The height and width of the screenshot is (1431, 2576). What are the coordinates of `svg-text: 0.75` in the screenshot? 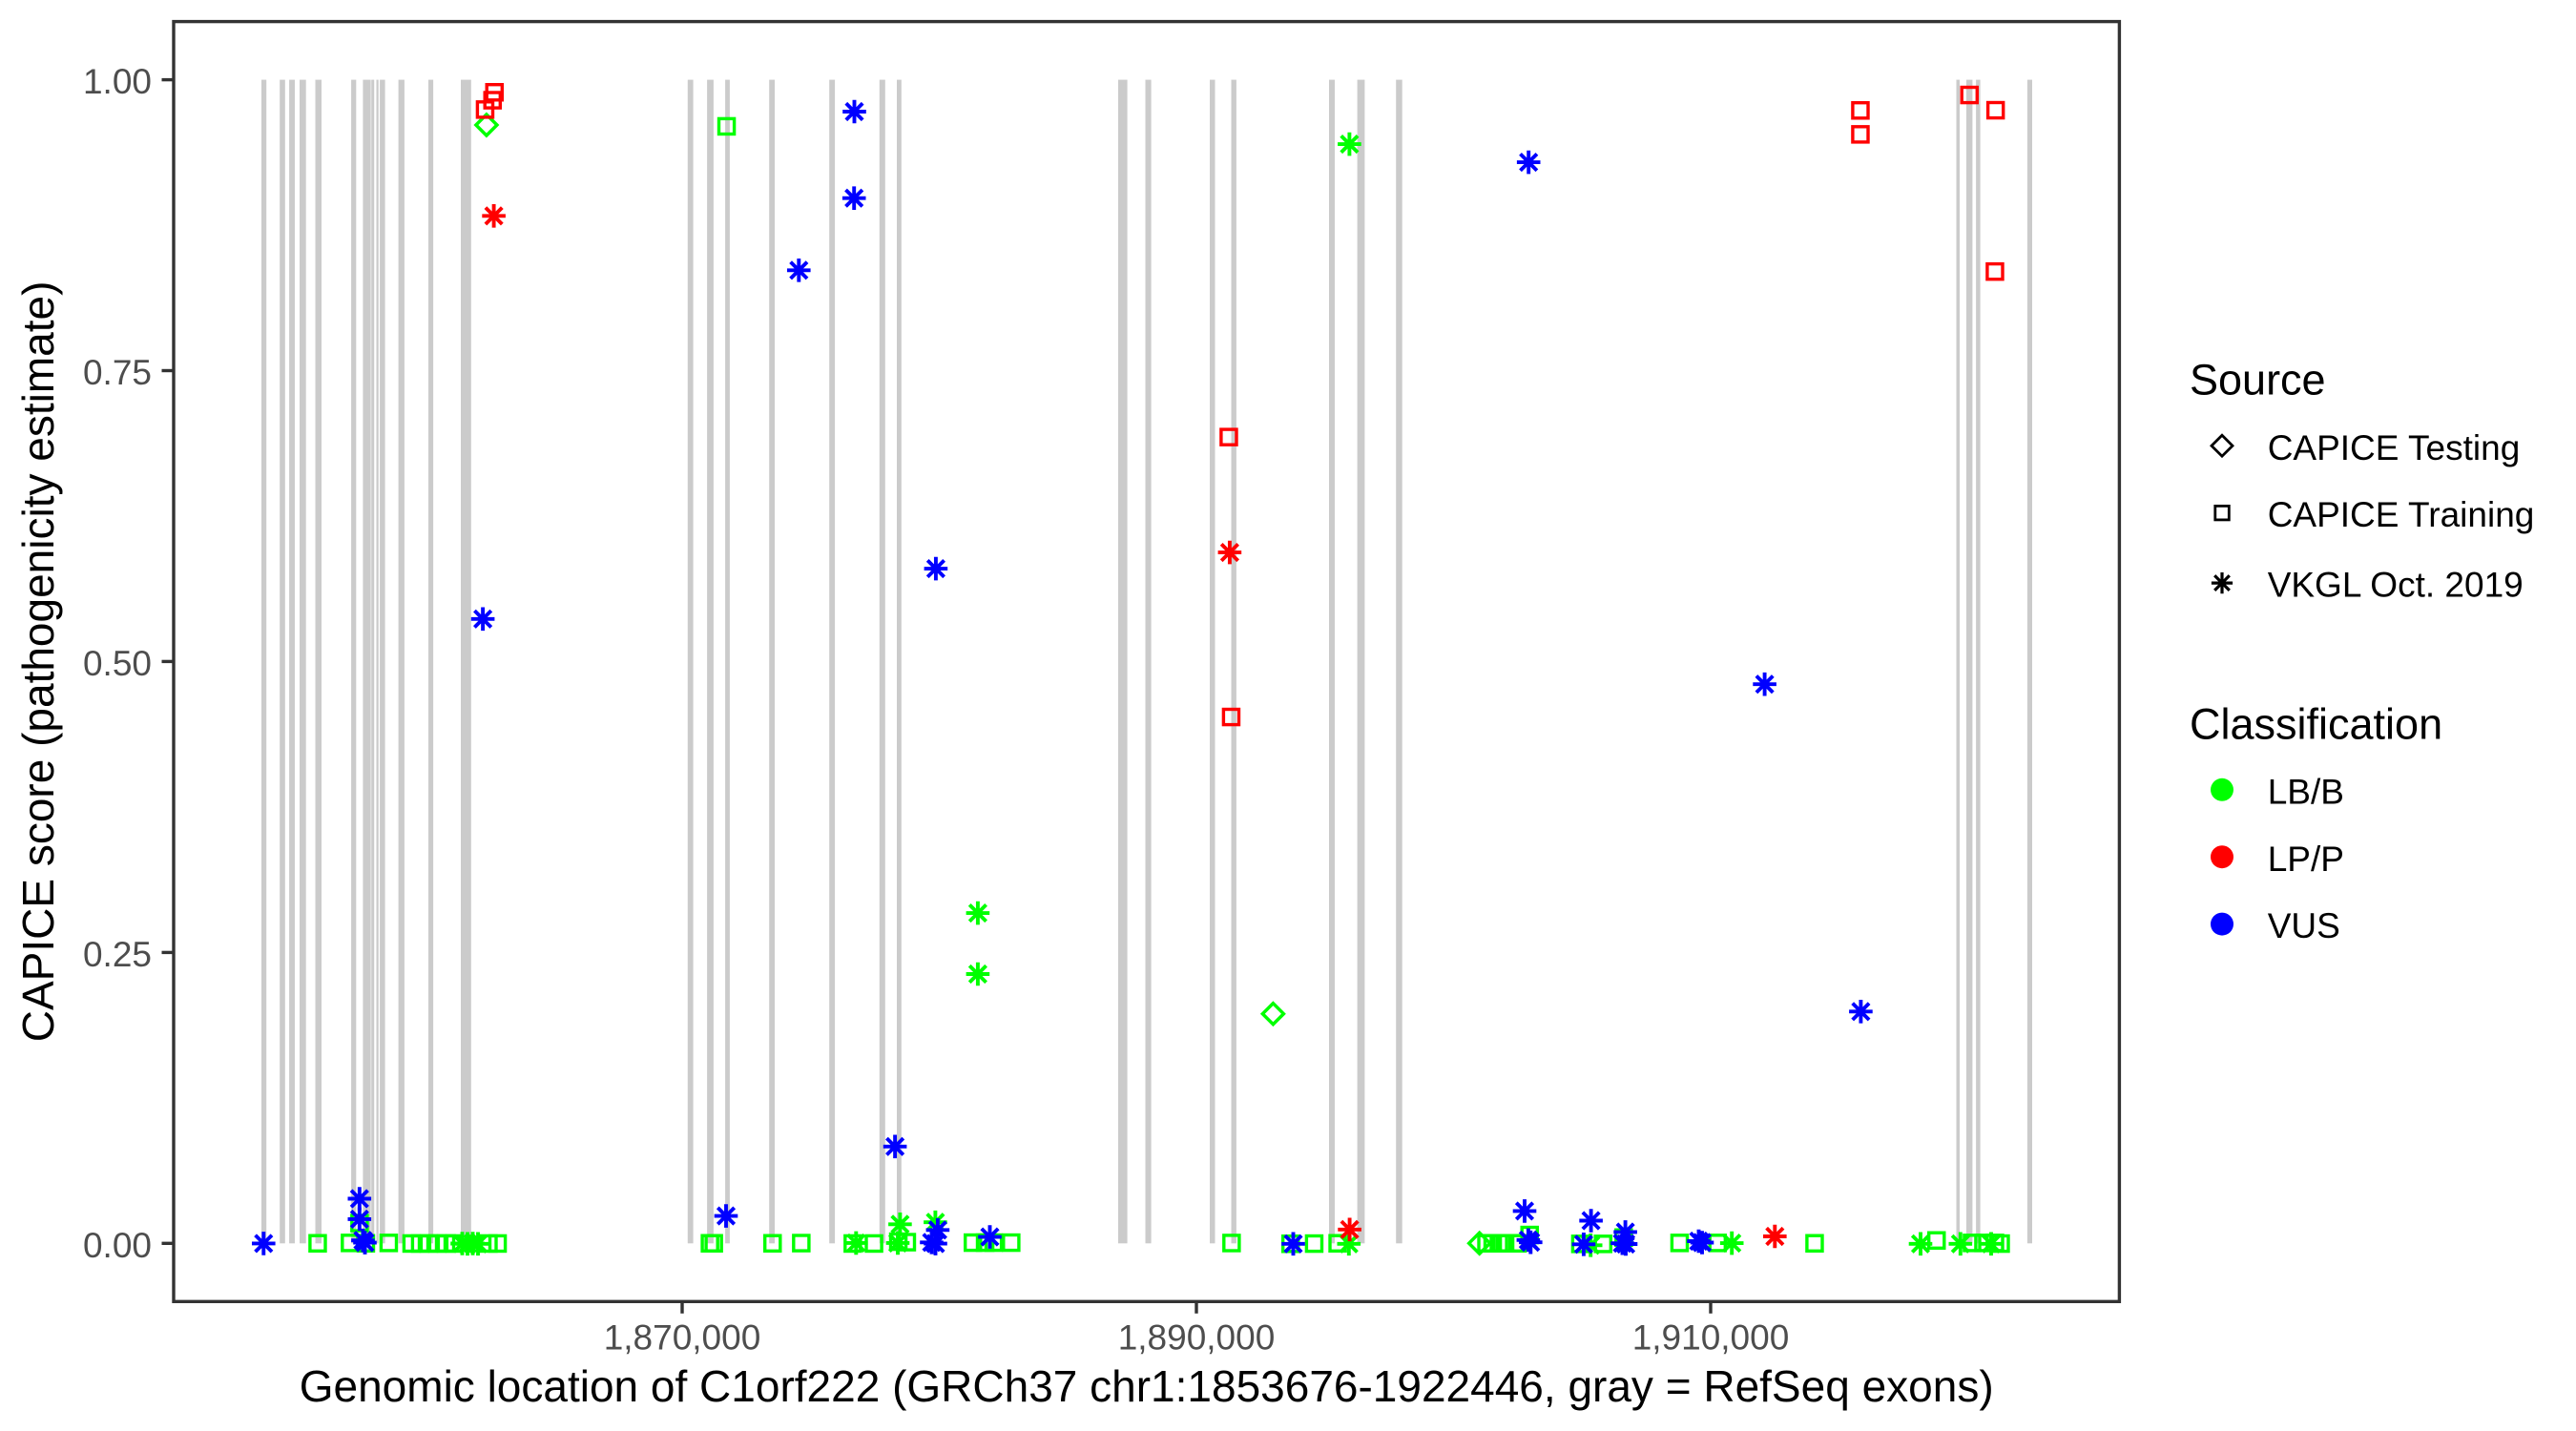 It's located at (117, 372).